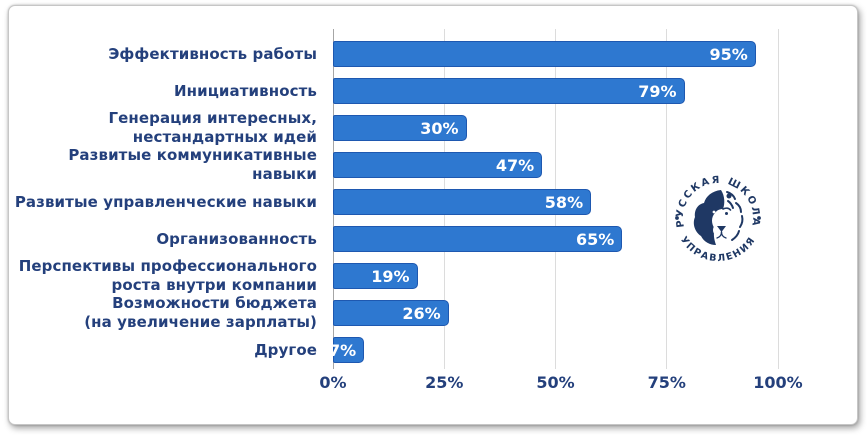  I want to click on bar-value: 58%, so click(564, 202).